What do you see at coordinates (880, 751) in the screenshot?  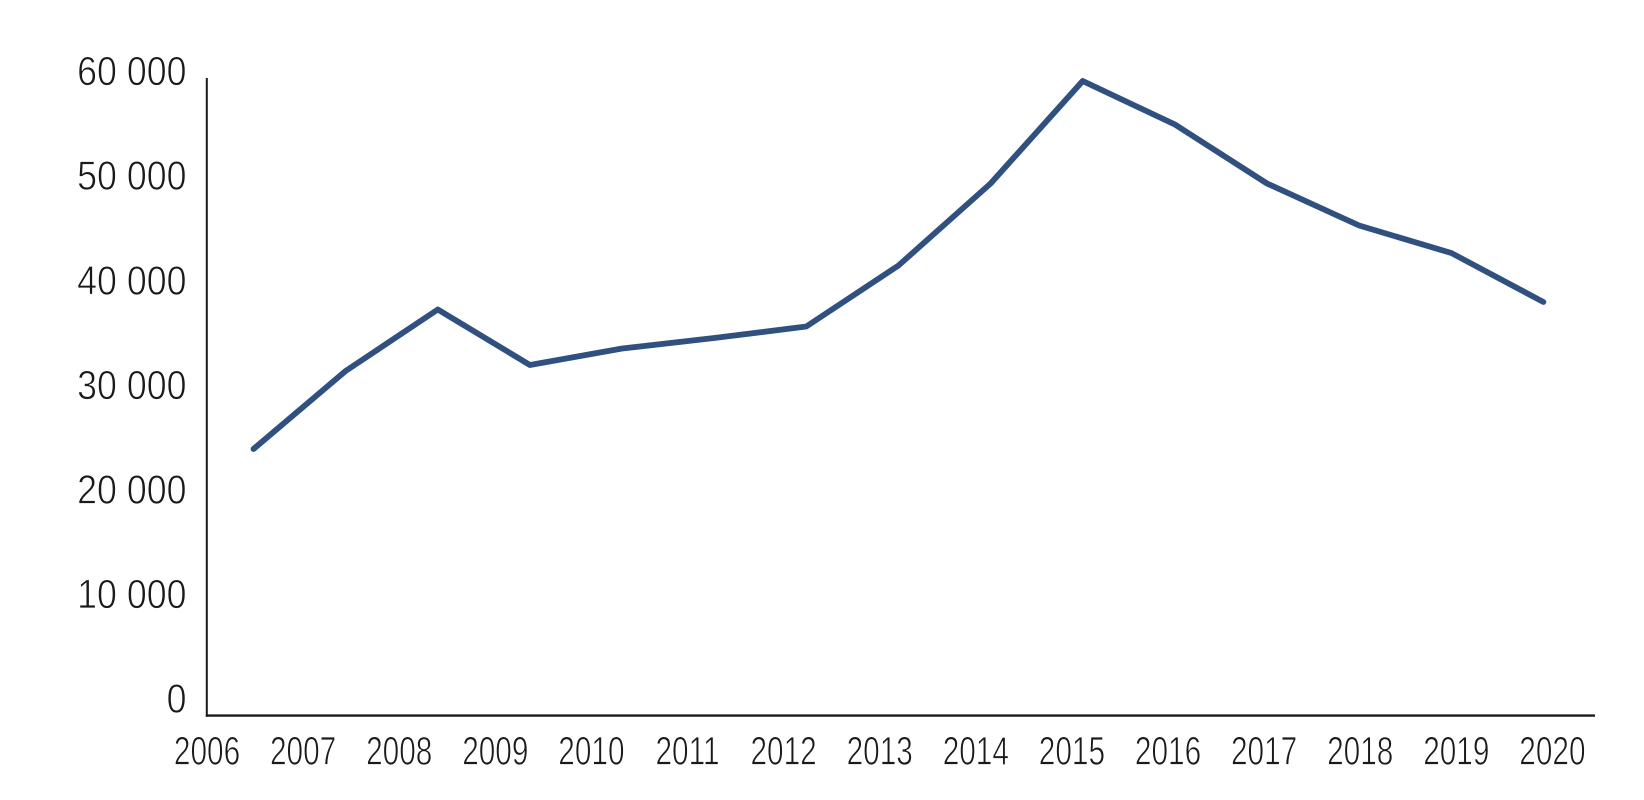 I see `svg-text: 2013` at bounding box center [880, 751].